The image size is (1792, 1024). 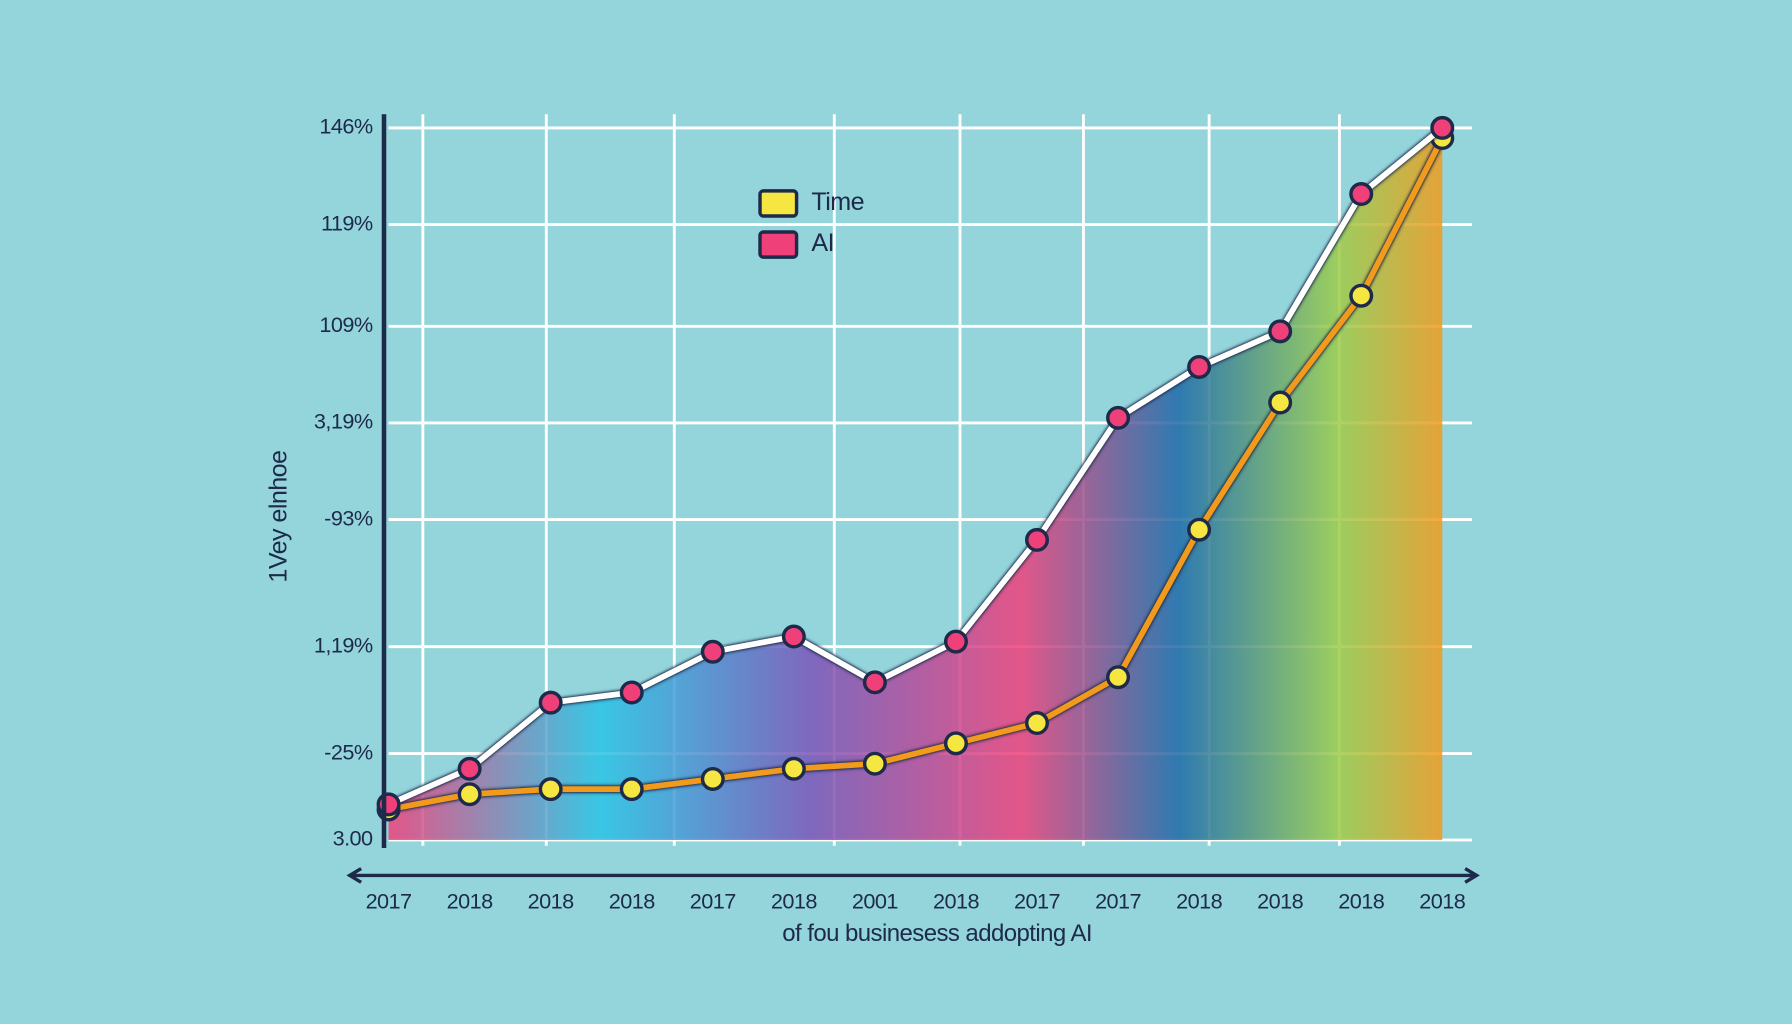 I want to click on y-tick-label: 119%, so click(x=347, y=222).